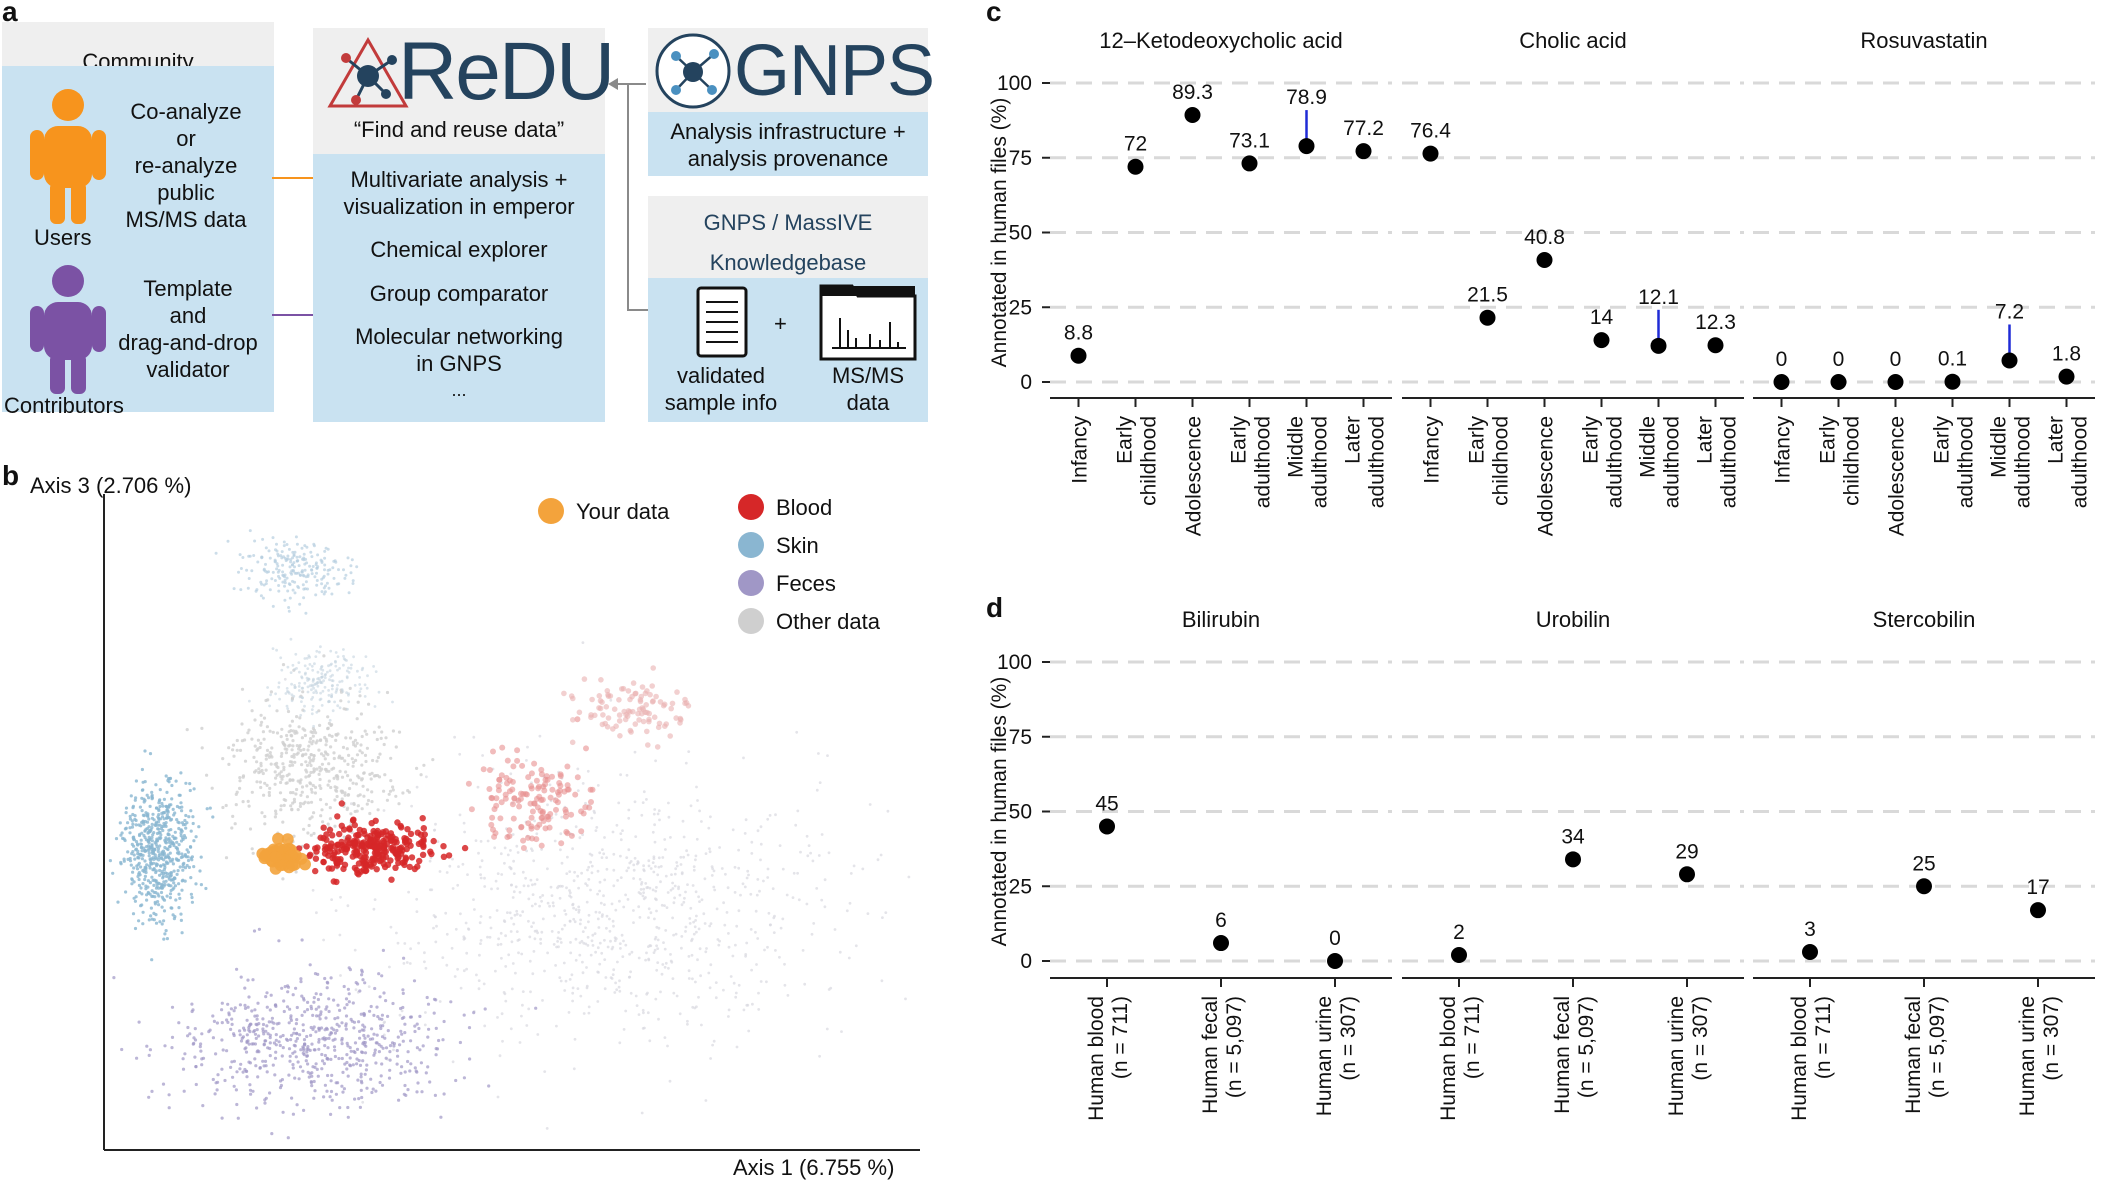 This screenshot has height=1181, width=2121. What do you see at coordinates (721, 375) in the screenshot?
I see `item1-line: validated` at bounding box center [721, 375].